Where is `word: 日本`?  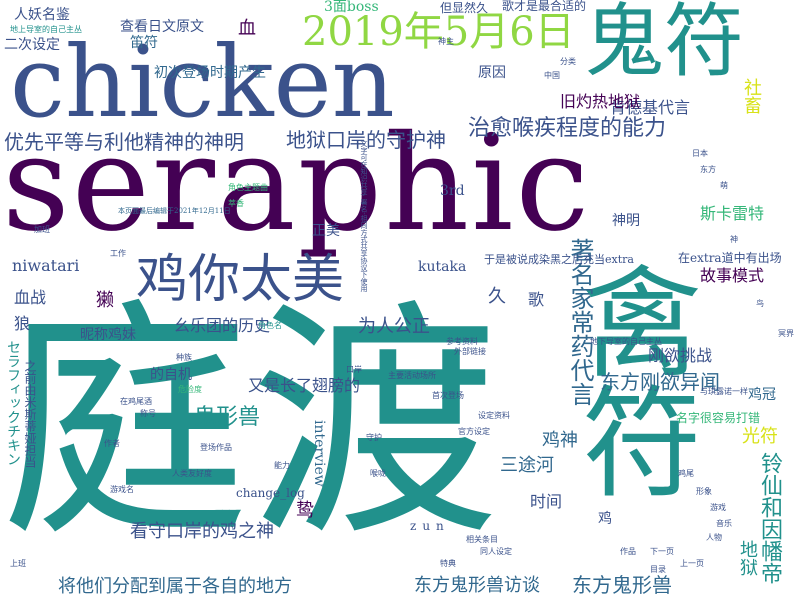
word: 日本 is located at coordinates (700, 153).